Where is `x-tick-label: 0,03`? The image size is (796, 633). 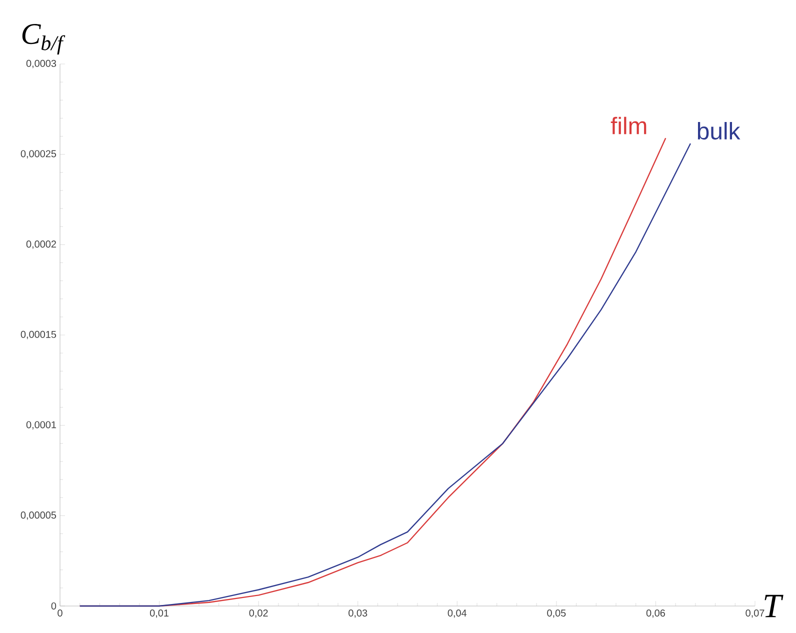
x-tick-label: 0,03 is located at coordinates (358, 614).